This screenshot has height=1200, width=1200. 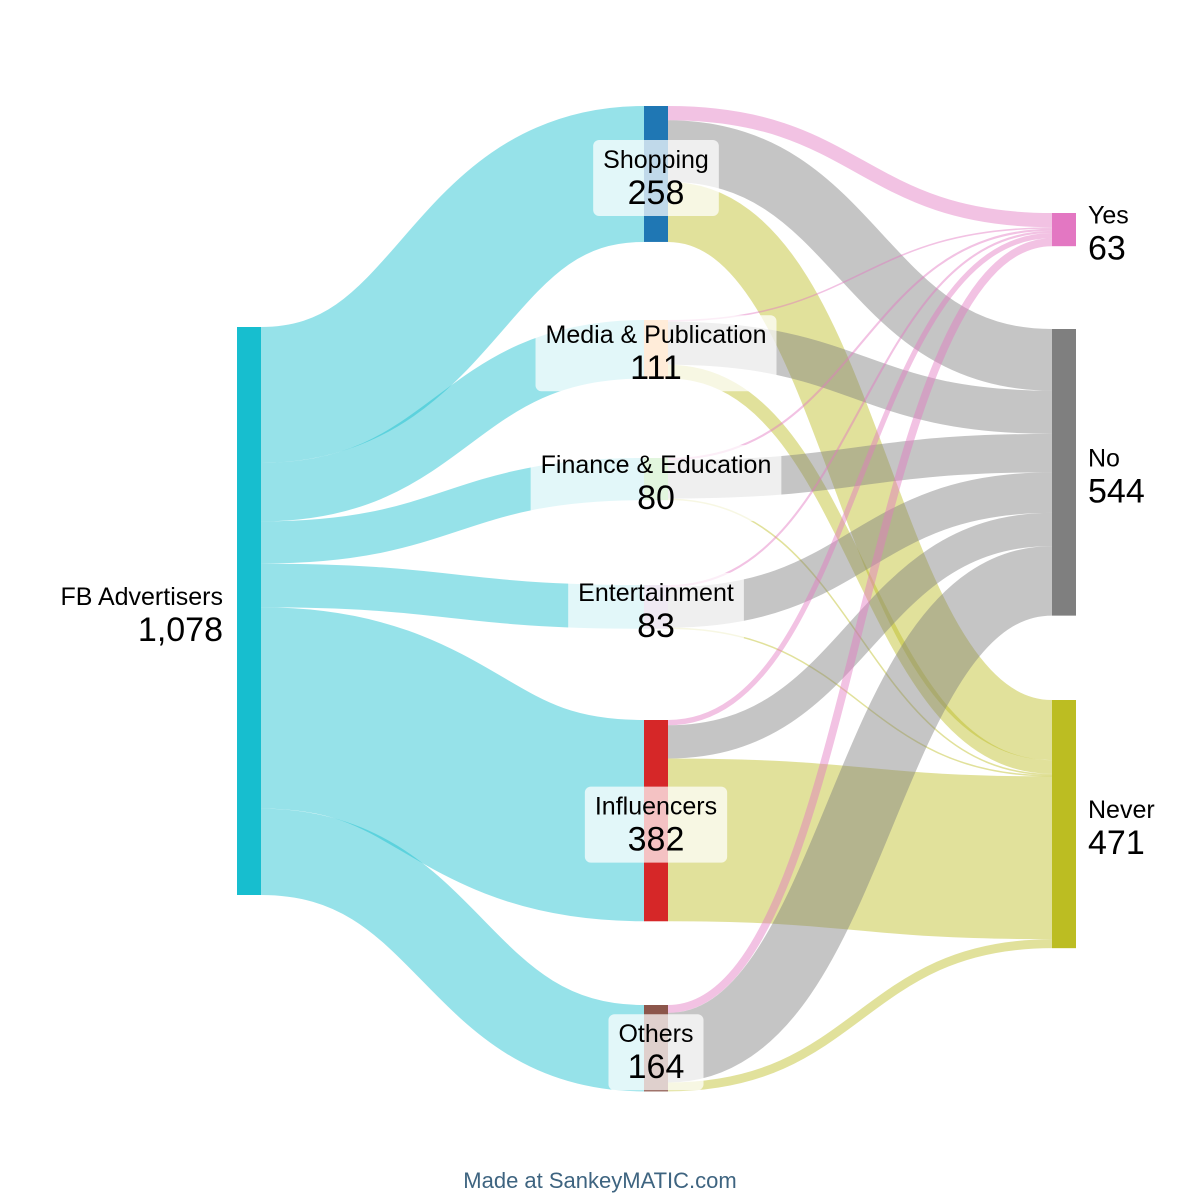 What do you see at coordinates (656, 1067) in the screenshot?
I see `label-others-value: 164` at bounding box center [656, 1067].